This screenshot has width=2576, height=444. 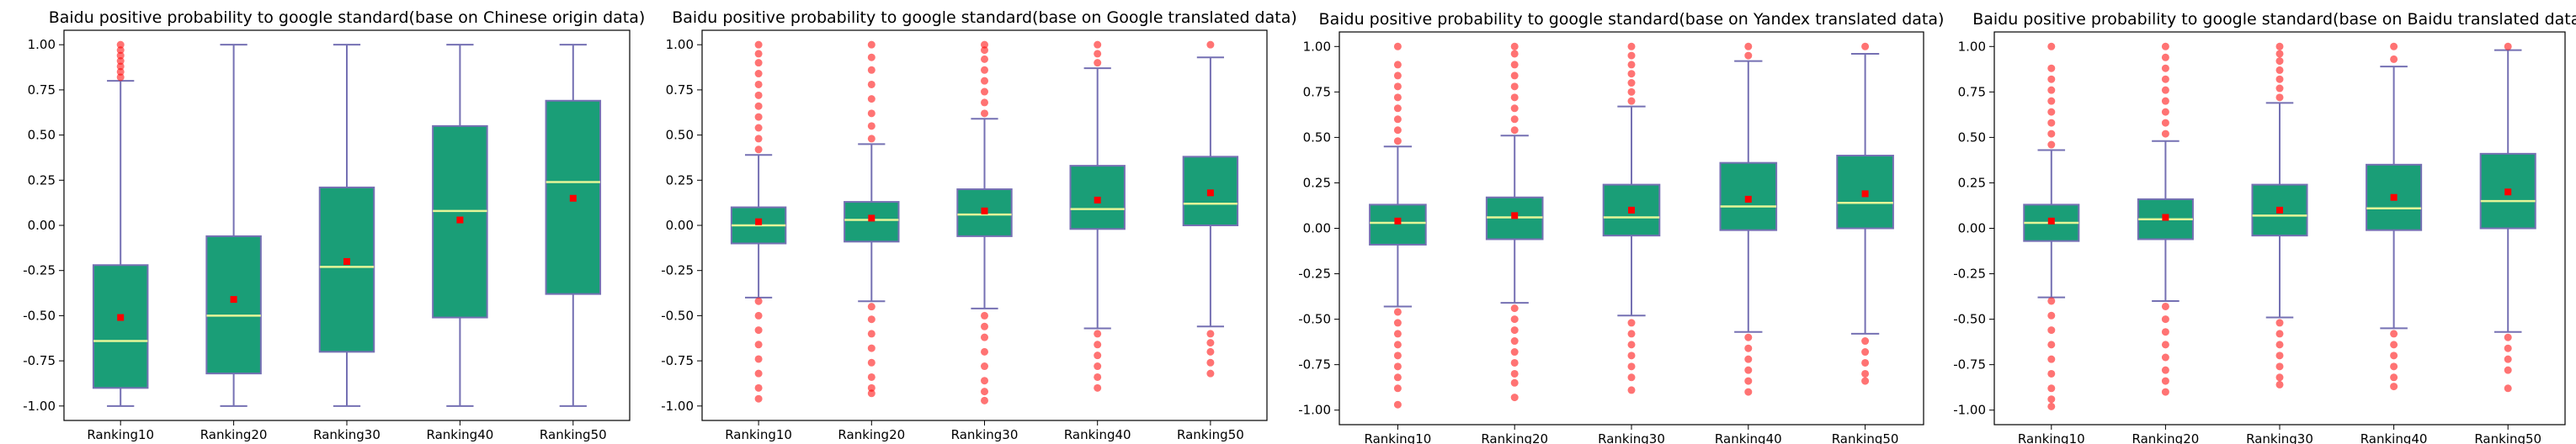 What do you see at coordinates (234, 434) in the screenshot?
I see `x-tick-label: Ranking20` at bounding box center [234, 434].